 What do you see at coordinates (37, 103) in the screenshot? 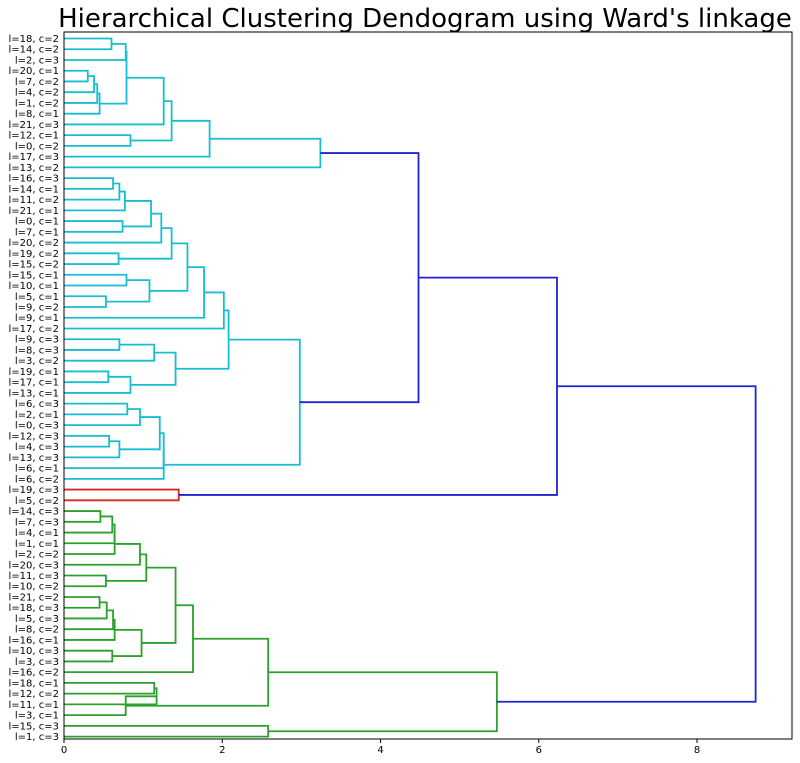
I see `leaf-label: l=1, c=2` at bounding box center [37, 103].